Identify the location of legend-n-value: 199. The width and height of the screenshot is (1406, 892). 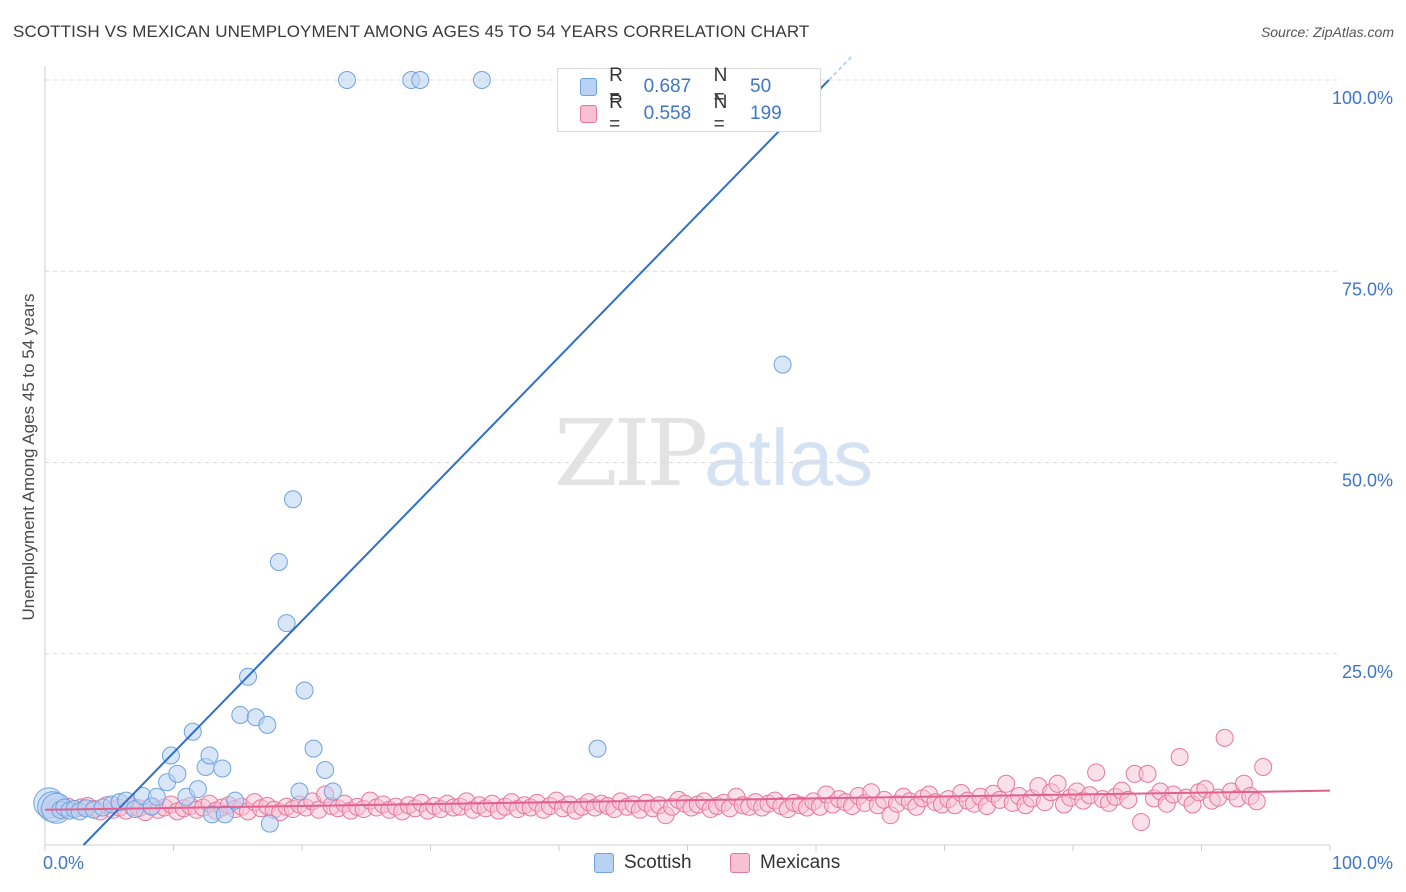
(766, 113).